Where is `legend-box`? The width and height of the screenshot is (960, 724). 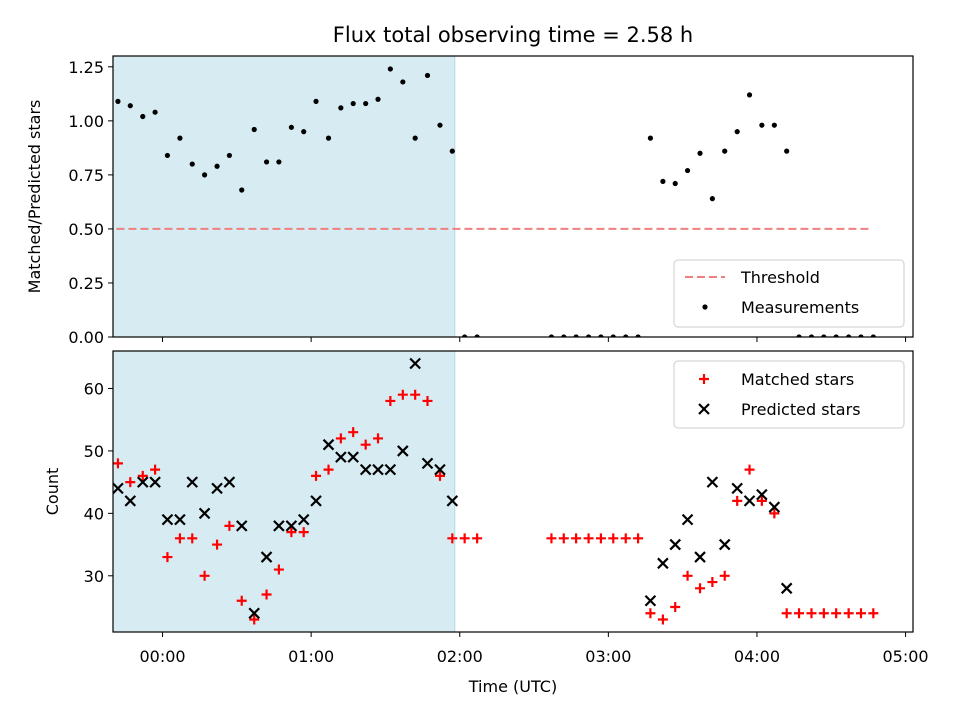
legend-box is located at coordinates (789, 293).